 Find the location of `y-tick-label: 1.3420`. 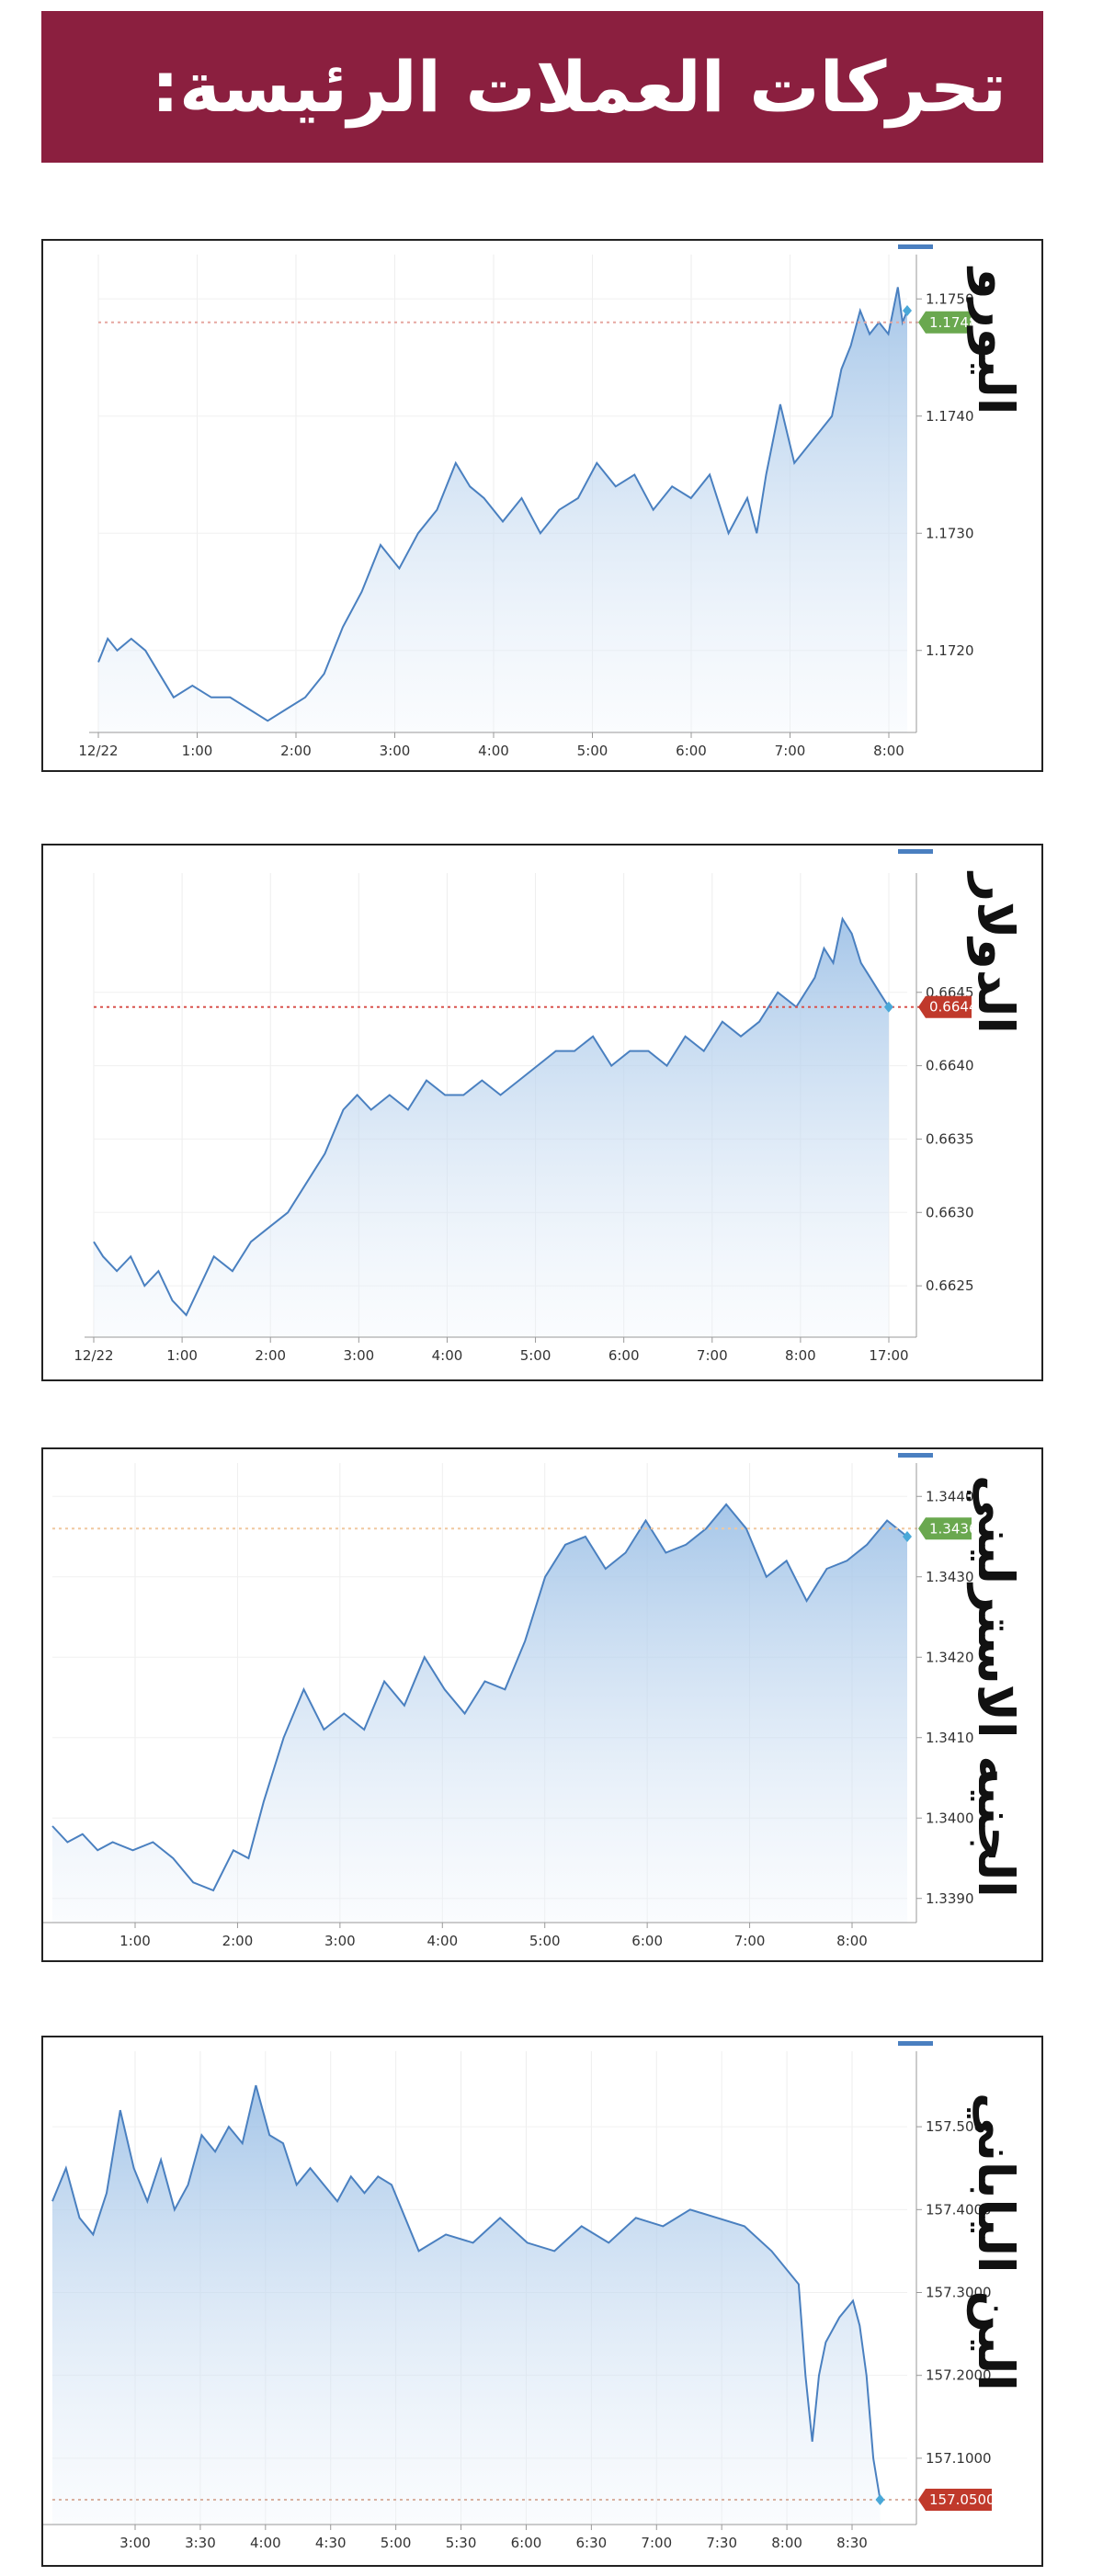

y-tick-label: 1.3420 is located at coordinates (950, 1657).